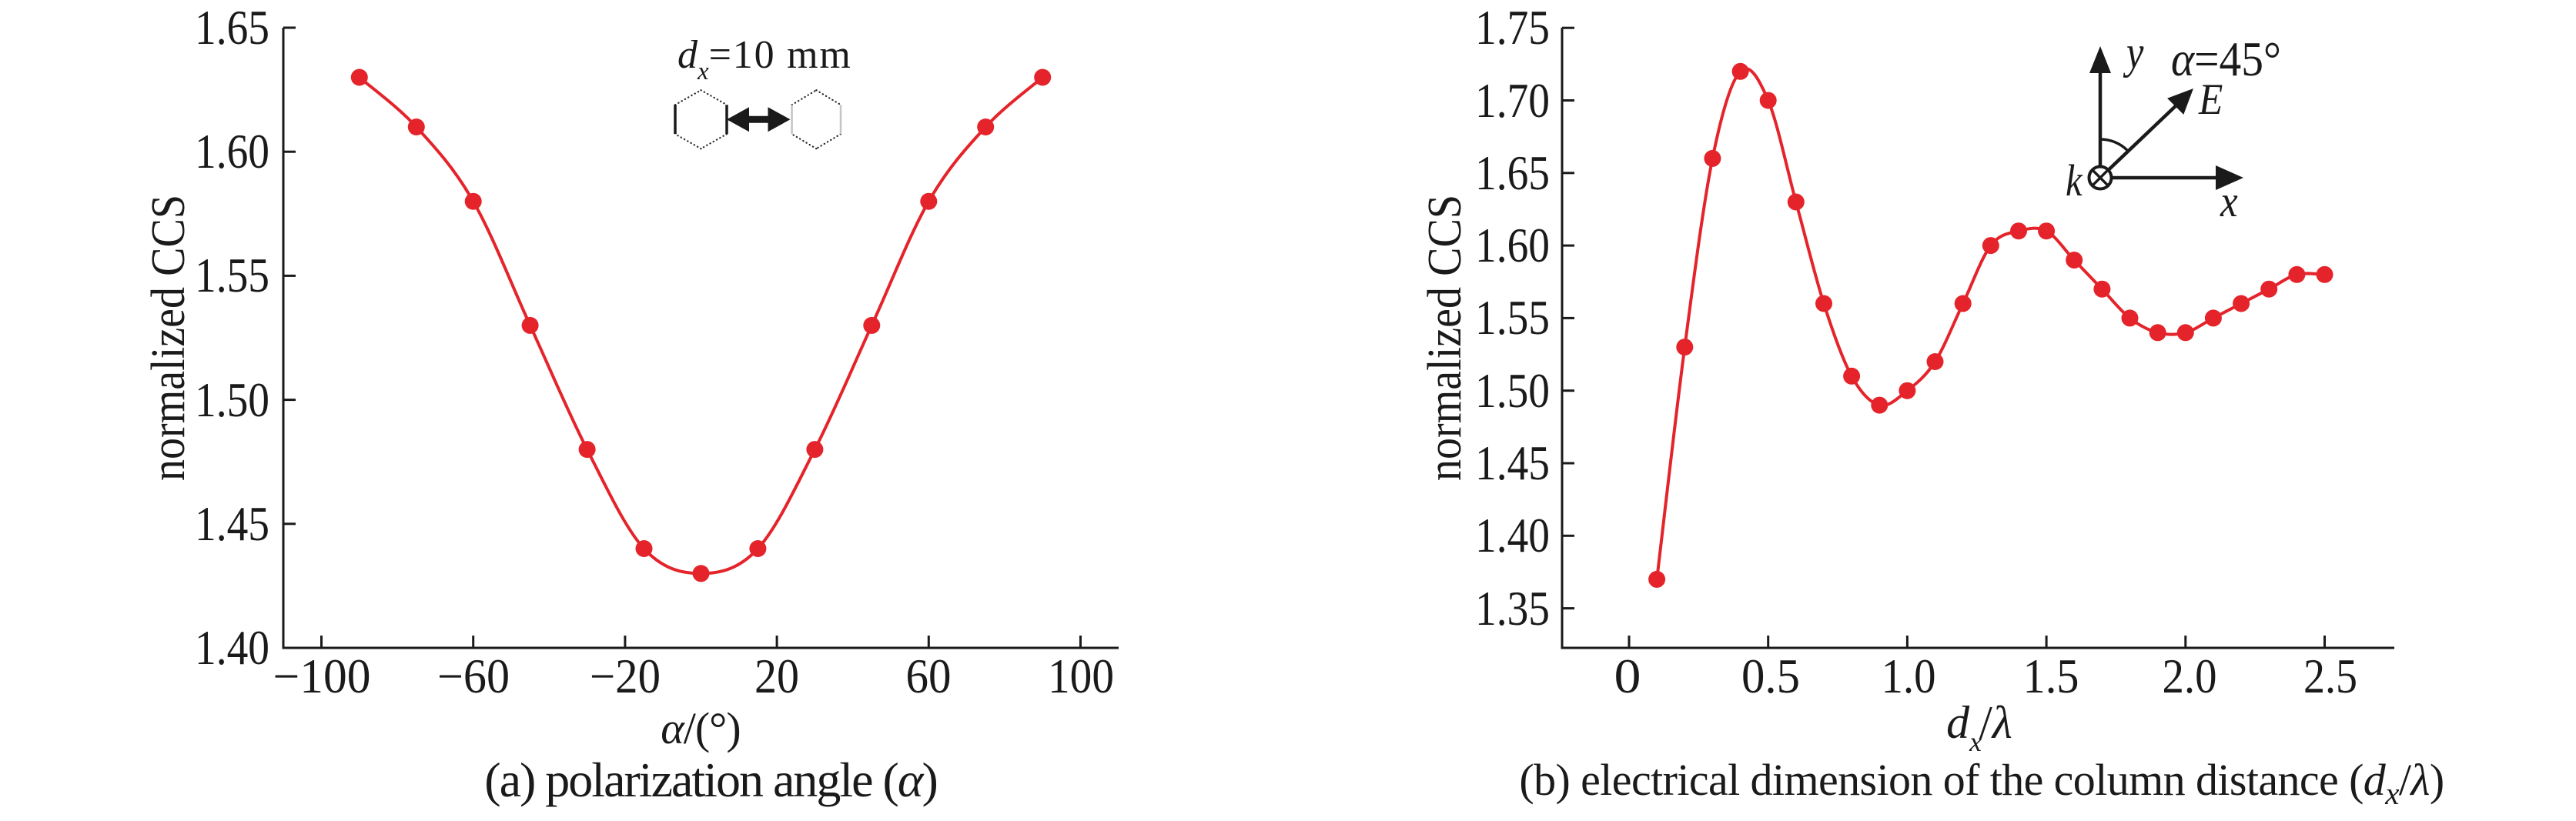 This screenshot has height=821, width=2576. Describe the element at coordinates (2190, 676) in the screenshot. I see `svg-text: 2.0` at that location.